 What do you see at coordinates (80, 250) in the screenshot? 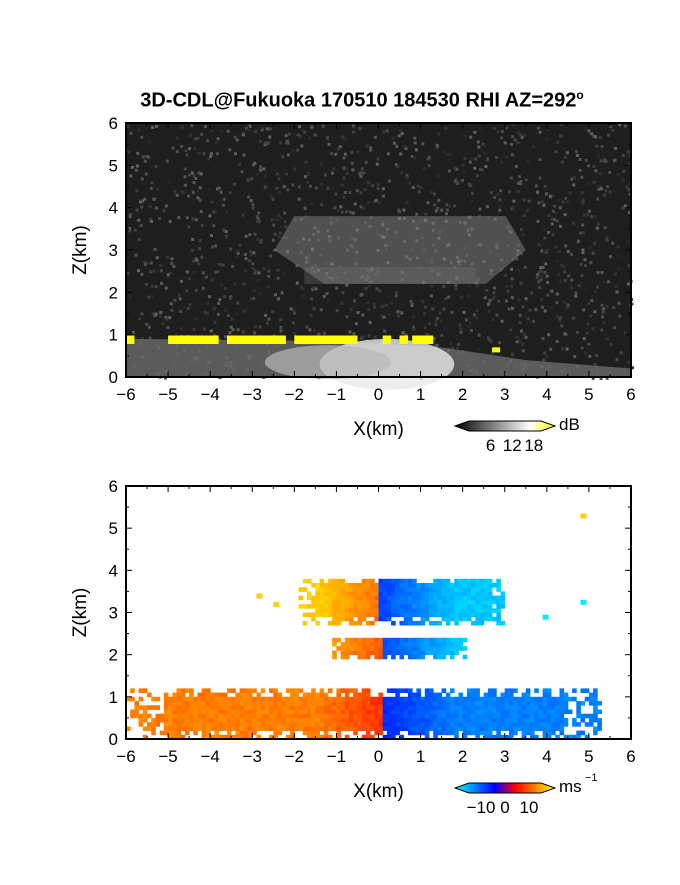
I see `y-axis-label: Z(km)` at bounding box center [80, 250].